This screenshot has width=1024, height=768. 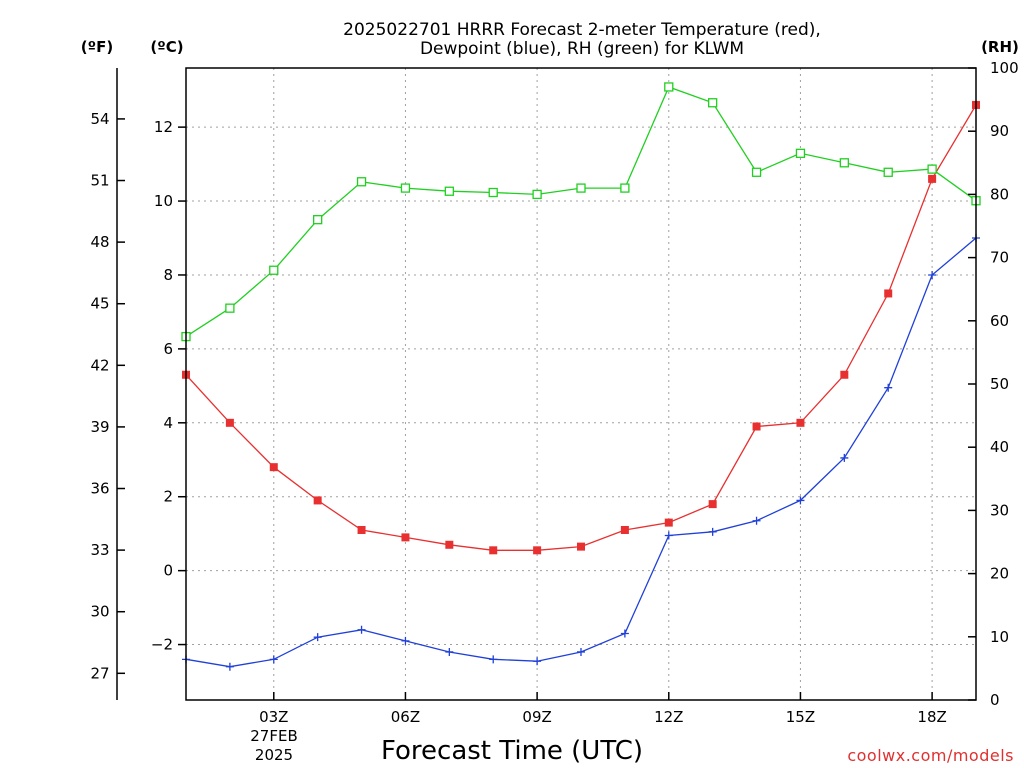 What do you see at coordinates (995, 700) in the screenshot?
I see `y-tick-label-rh0: 0` at bounding box center [995, 700].